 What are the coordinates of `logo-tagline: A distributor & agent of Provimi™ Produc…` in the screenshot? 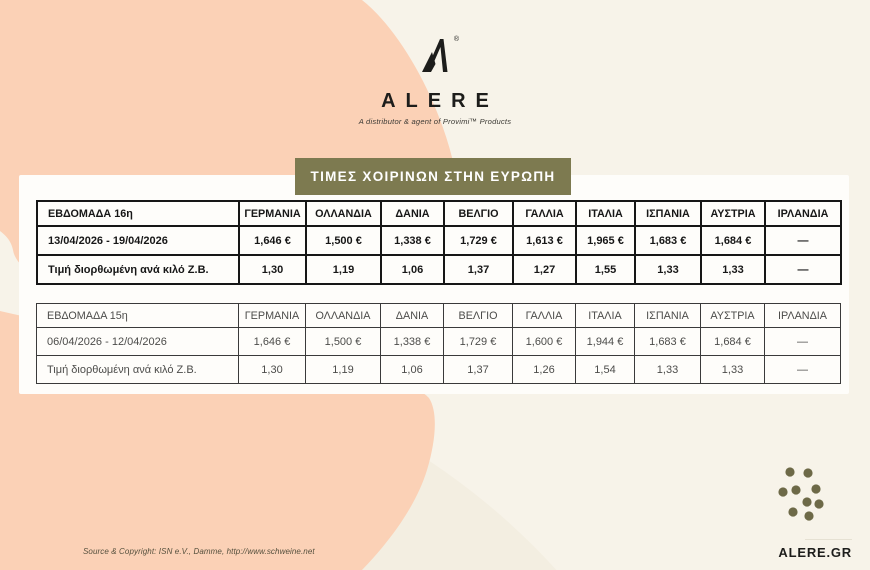 It's located at (435, 121).